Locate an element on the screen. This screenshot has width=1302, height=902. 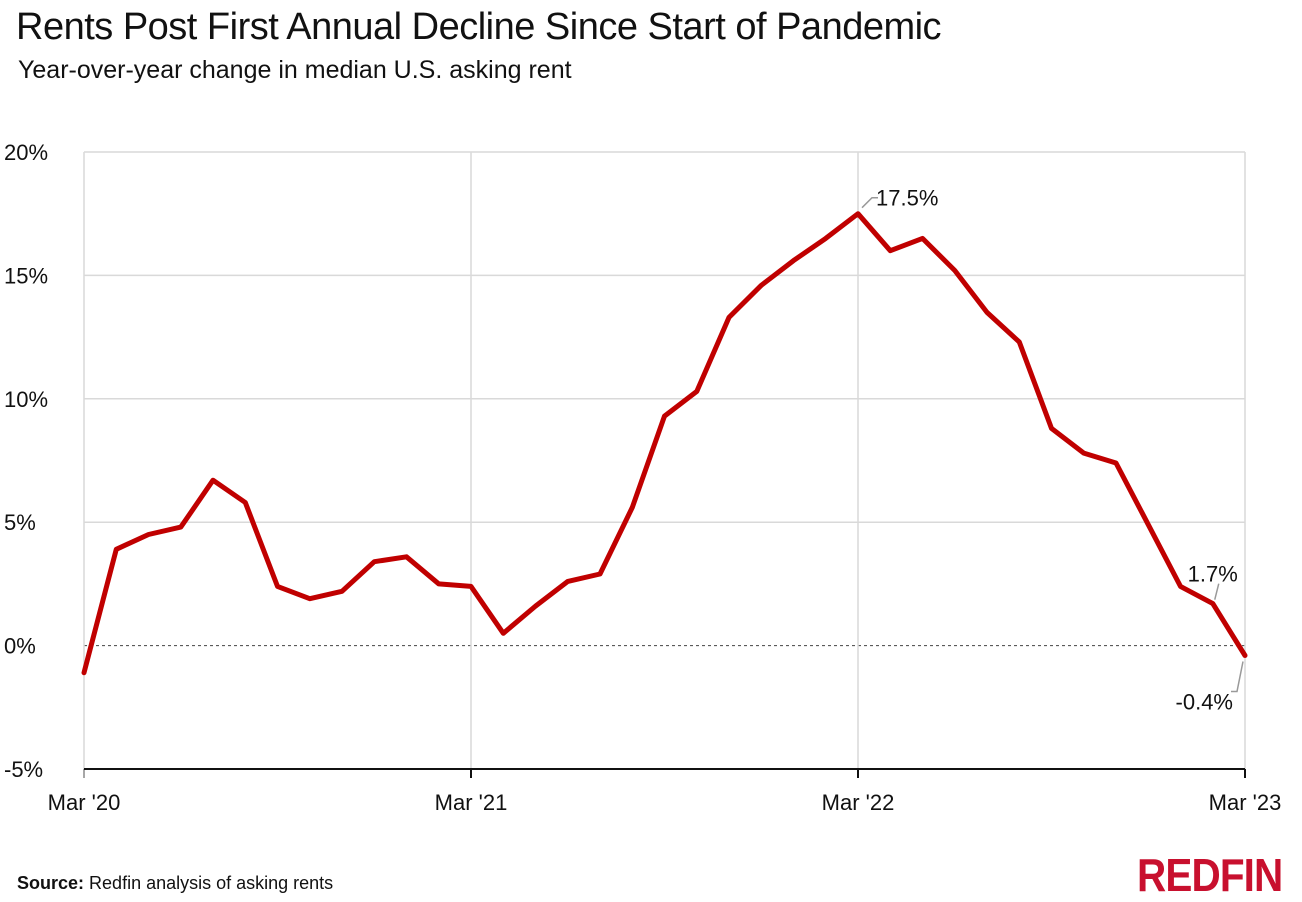
y-tick-label: 15% is located at coordinates (26, 275).